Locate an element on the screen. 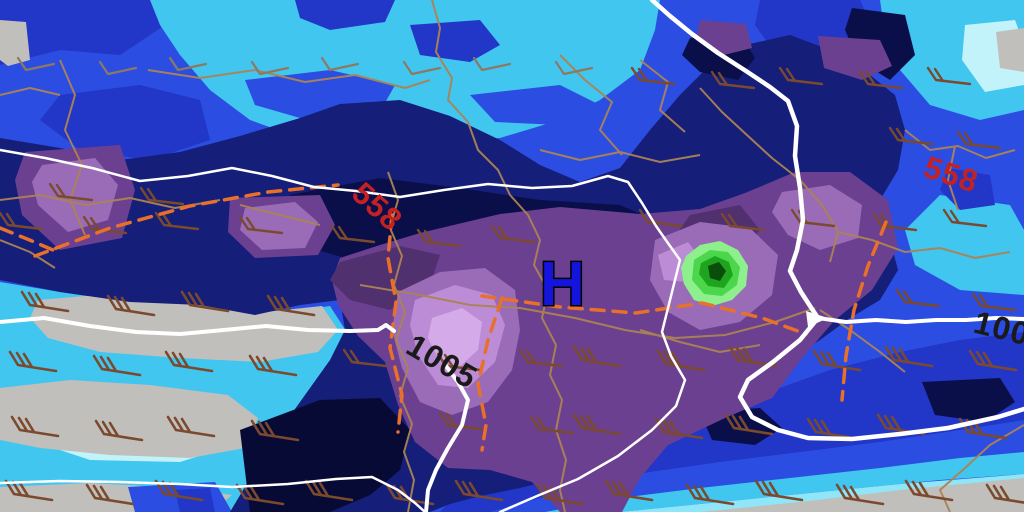  contour-arrow-marker is located at coordinates (817, 319).